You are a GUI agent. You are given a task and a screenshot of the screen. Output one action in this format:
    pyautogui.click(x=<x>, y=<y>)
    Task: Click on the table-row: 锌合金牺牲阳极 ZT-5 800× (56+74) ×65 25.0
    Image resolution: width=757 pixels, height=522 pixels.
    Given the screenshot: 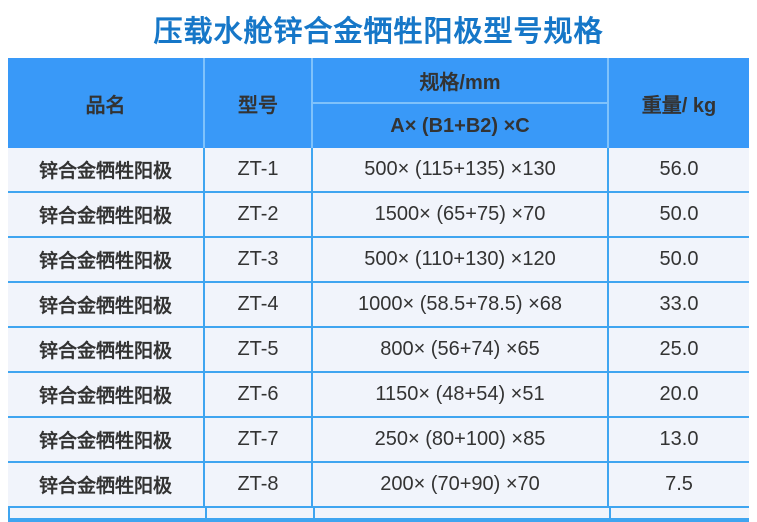 What is the action you would take?
    pyautogui.click(x=378, y=350)
    